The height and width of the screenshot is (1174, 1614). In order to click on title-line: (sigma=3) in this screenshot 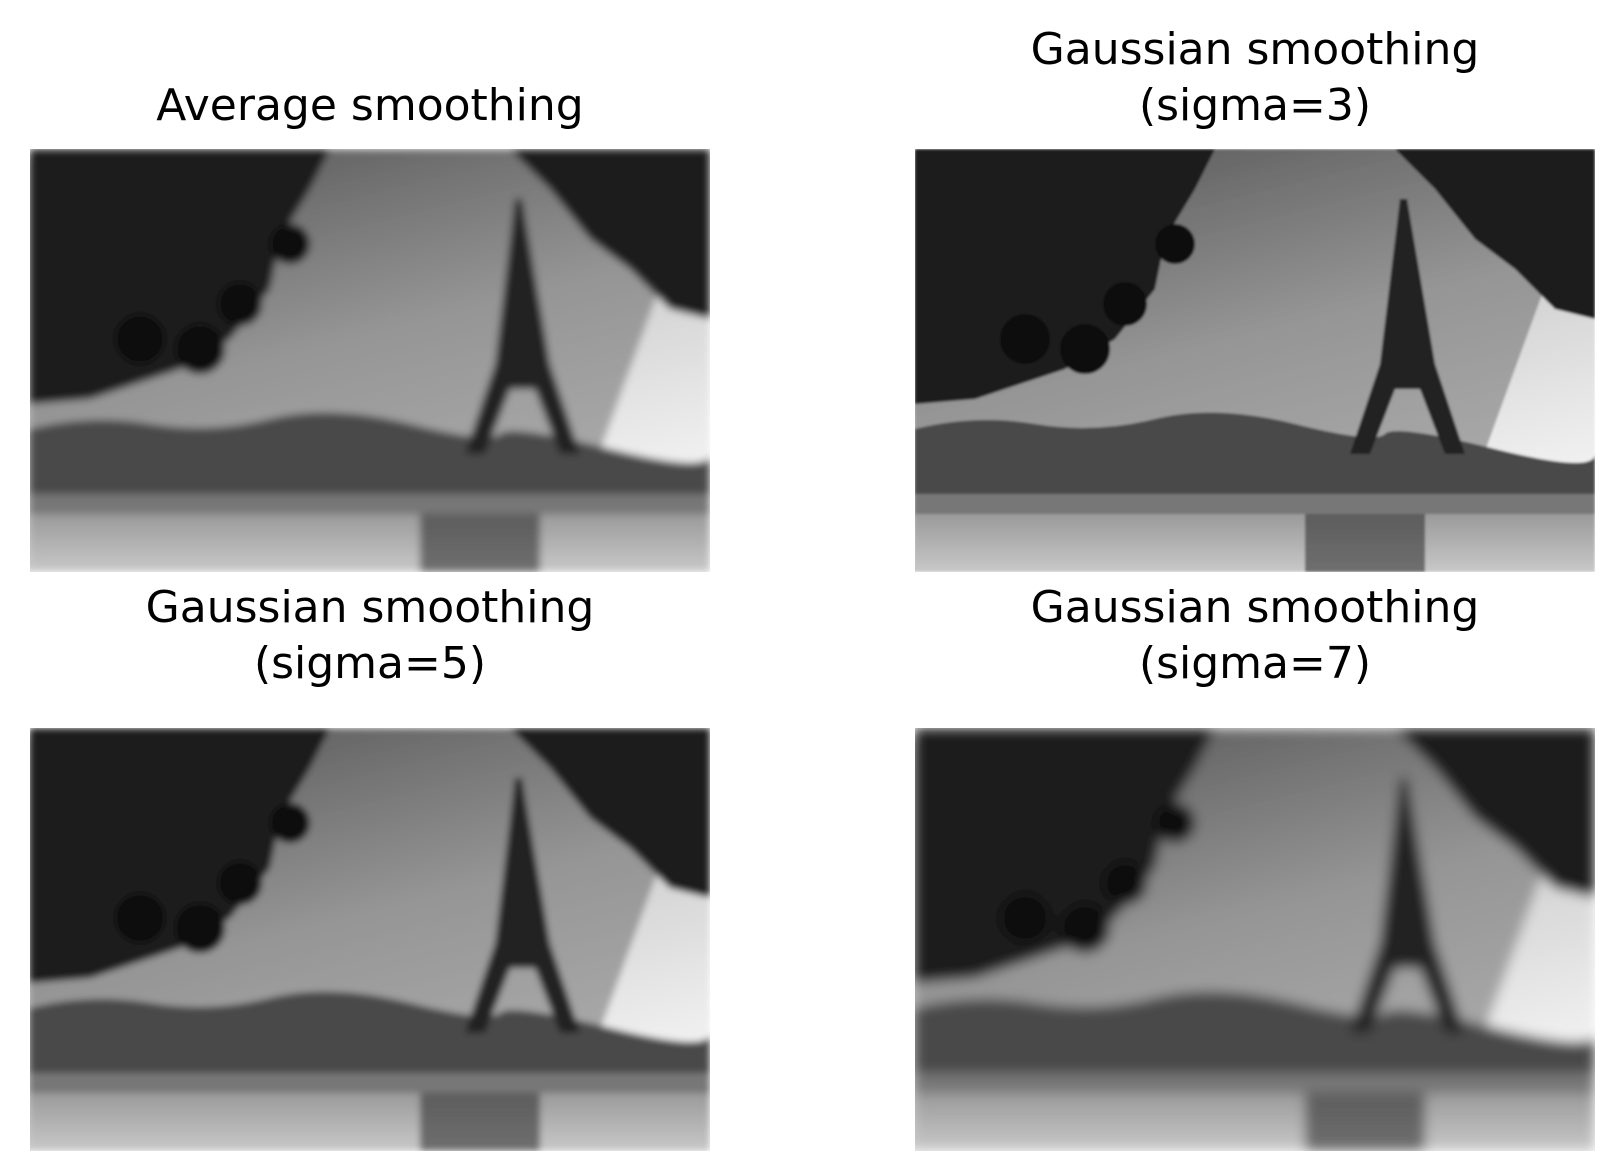, I will do `click(1255, 106)`.